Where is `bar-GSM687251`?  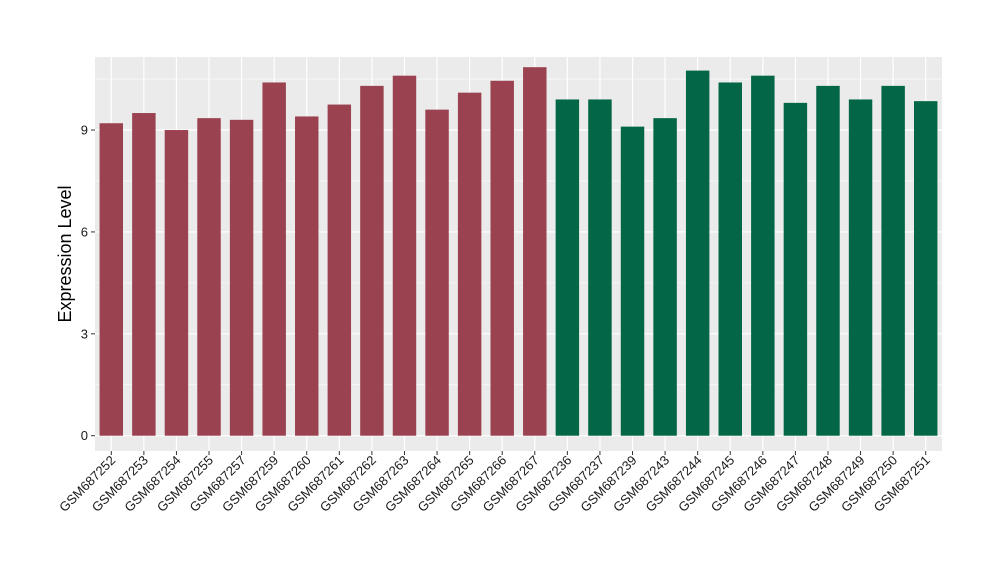 bar-GSM687251 is located at coordinates (925, 268).